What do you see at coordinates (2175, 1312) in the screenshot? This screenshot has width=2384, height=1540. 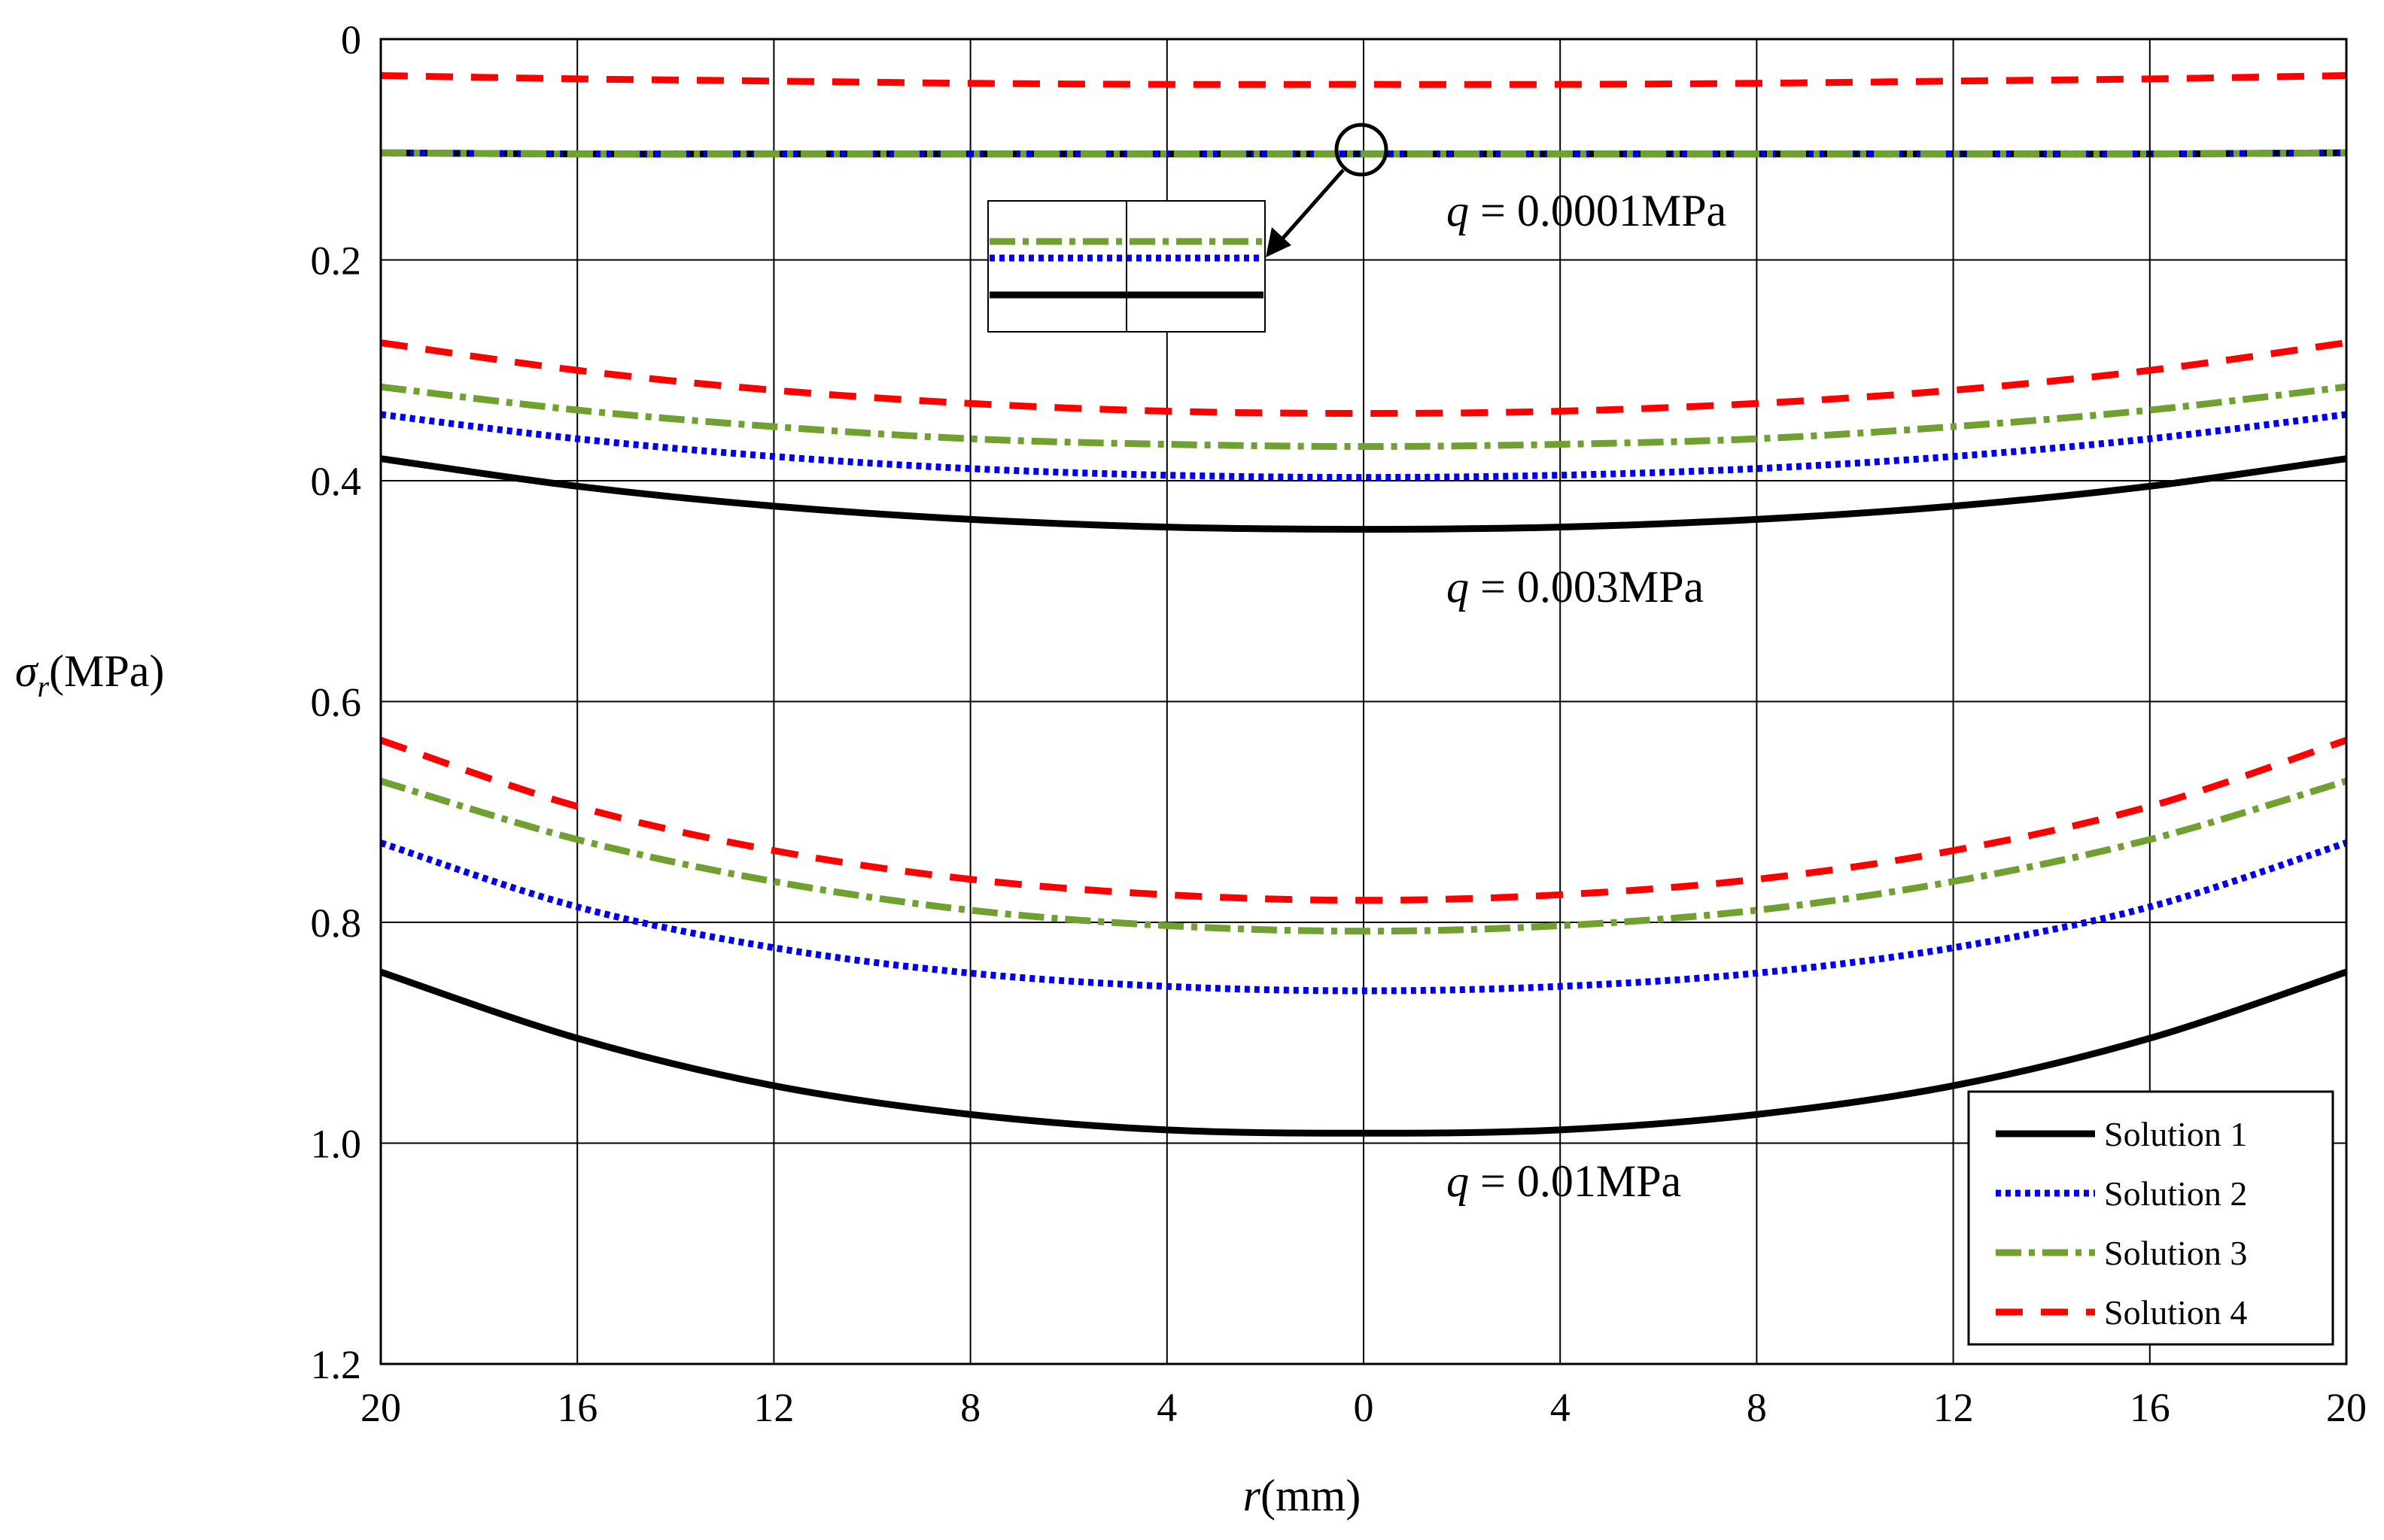 I see `legend-label-solution-4: Solution 4` at bounding box center [2175, 1312].